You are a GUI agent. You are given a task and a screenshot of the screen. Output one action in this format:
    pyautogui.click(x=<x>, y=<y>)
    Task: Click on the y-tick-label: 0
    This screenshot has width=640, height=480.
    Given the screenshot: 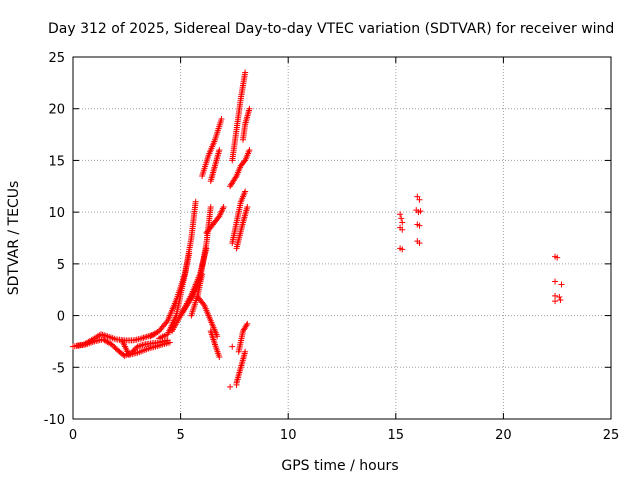 What is the action you would take?
    pyautogui.click(x=61, y=317)
    